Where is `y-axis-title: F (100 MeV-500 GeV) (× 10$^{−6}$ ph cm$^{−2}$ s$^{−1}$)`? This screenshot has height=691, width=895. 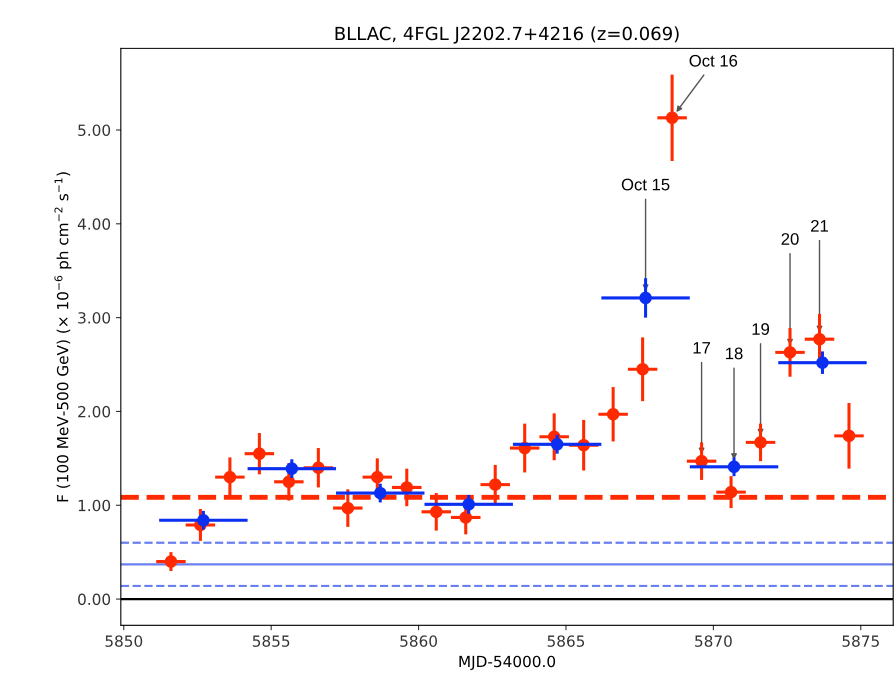
y-axis-title: F (100 MeV-500 GeV) (× 10$^{−6}$ ph cm$^{−2}$ s$^{−1}$) is located at coordinates (63, 337).